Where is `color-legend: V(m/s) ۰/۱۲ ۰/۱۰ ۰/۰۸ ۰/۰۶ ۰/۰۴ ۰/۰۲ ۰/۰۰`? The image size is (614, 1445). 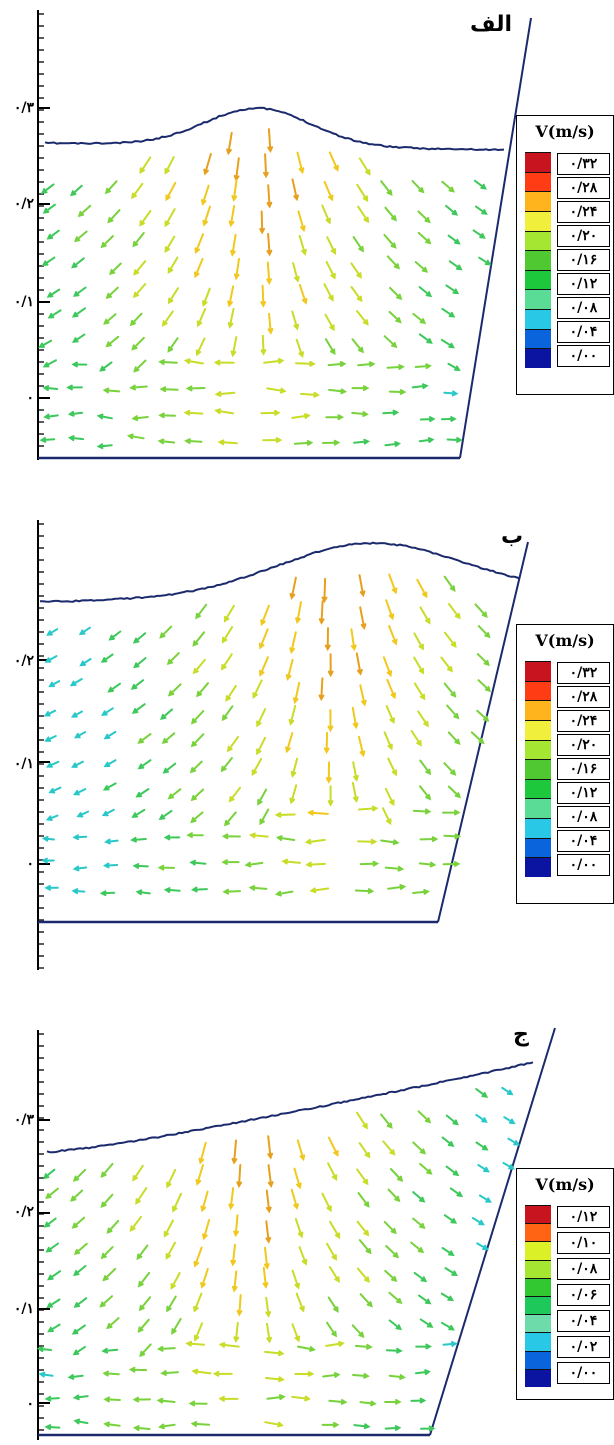 color-legend: V(m/s) ۰/۱۲ ۰/۱۰ ۰/۰۸ ۰/۰۶ ۰/۰۴ ۰/۰۲ ۰/۰۰ is located at coordinates (565, 1284).